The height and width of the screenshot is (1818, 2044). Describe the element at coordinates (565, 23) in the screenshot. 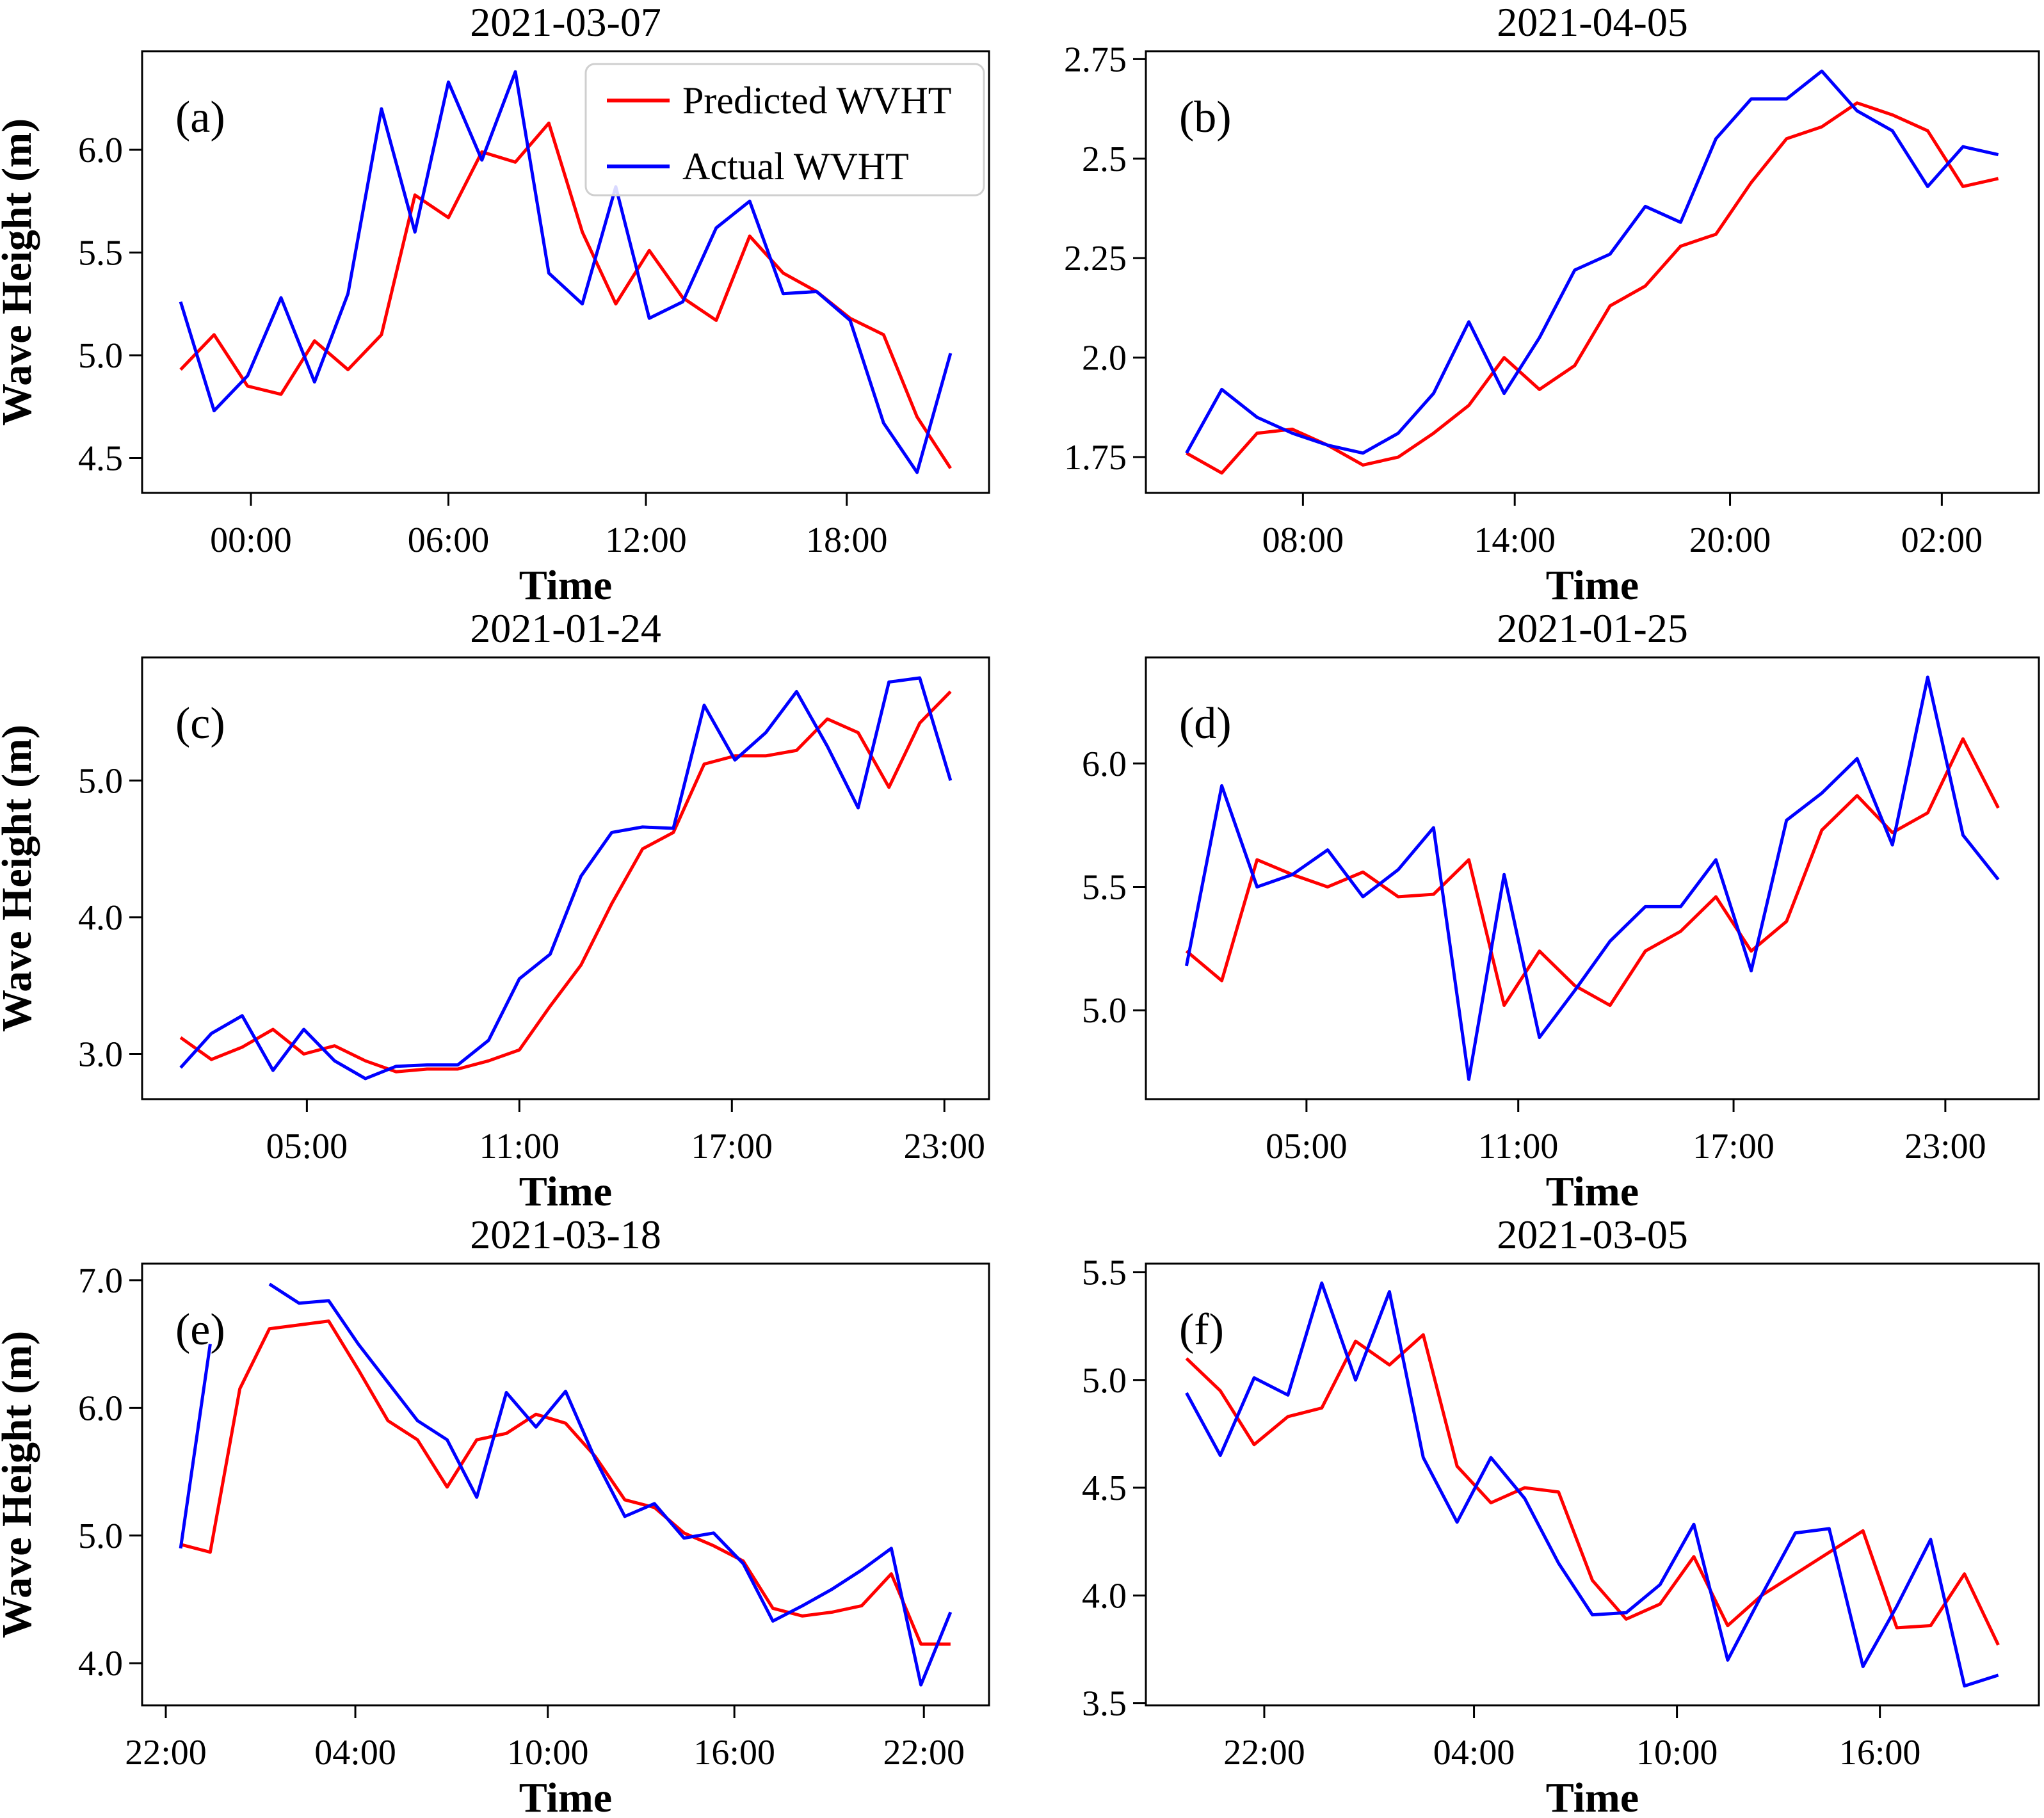

I see `chart-title: 2021-03-07` at that location.